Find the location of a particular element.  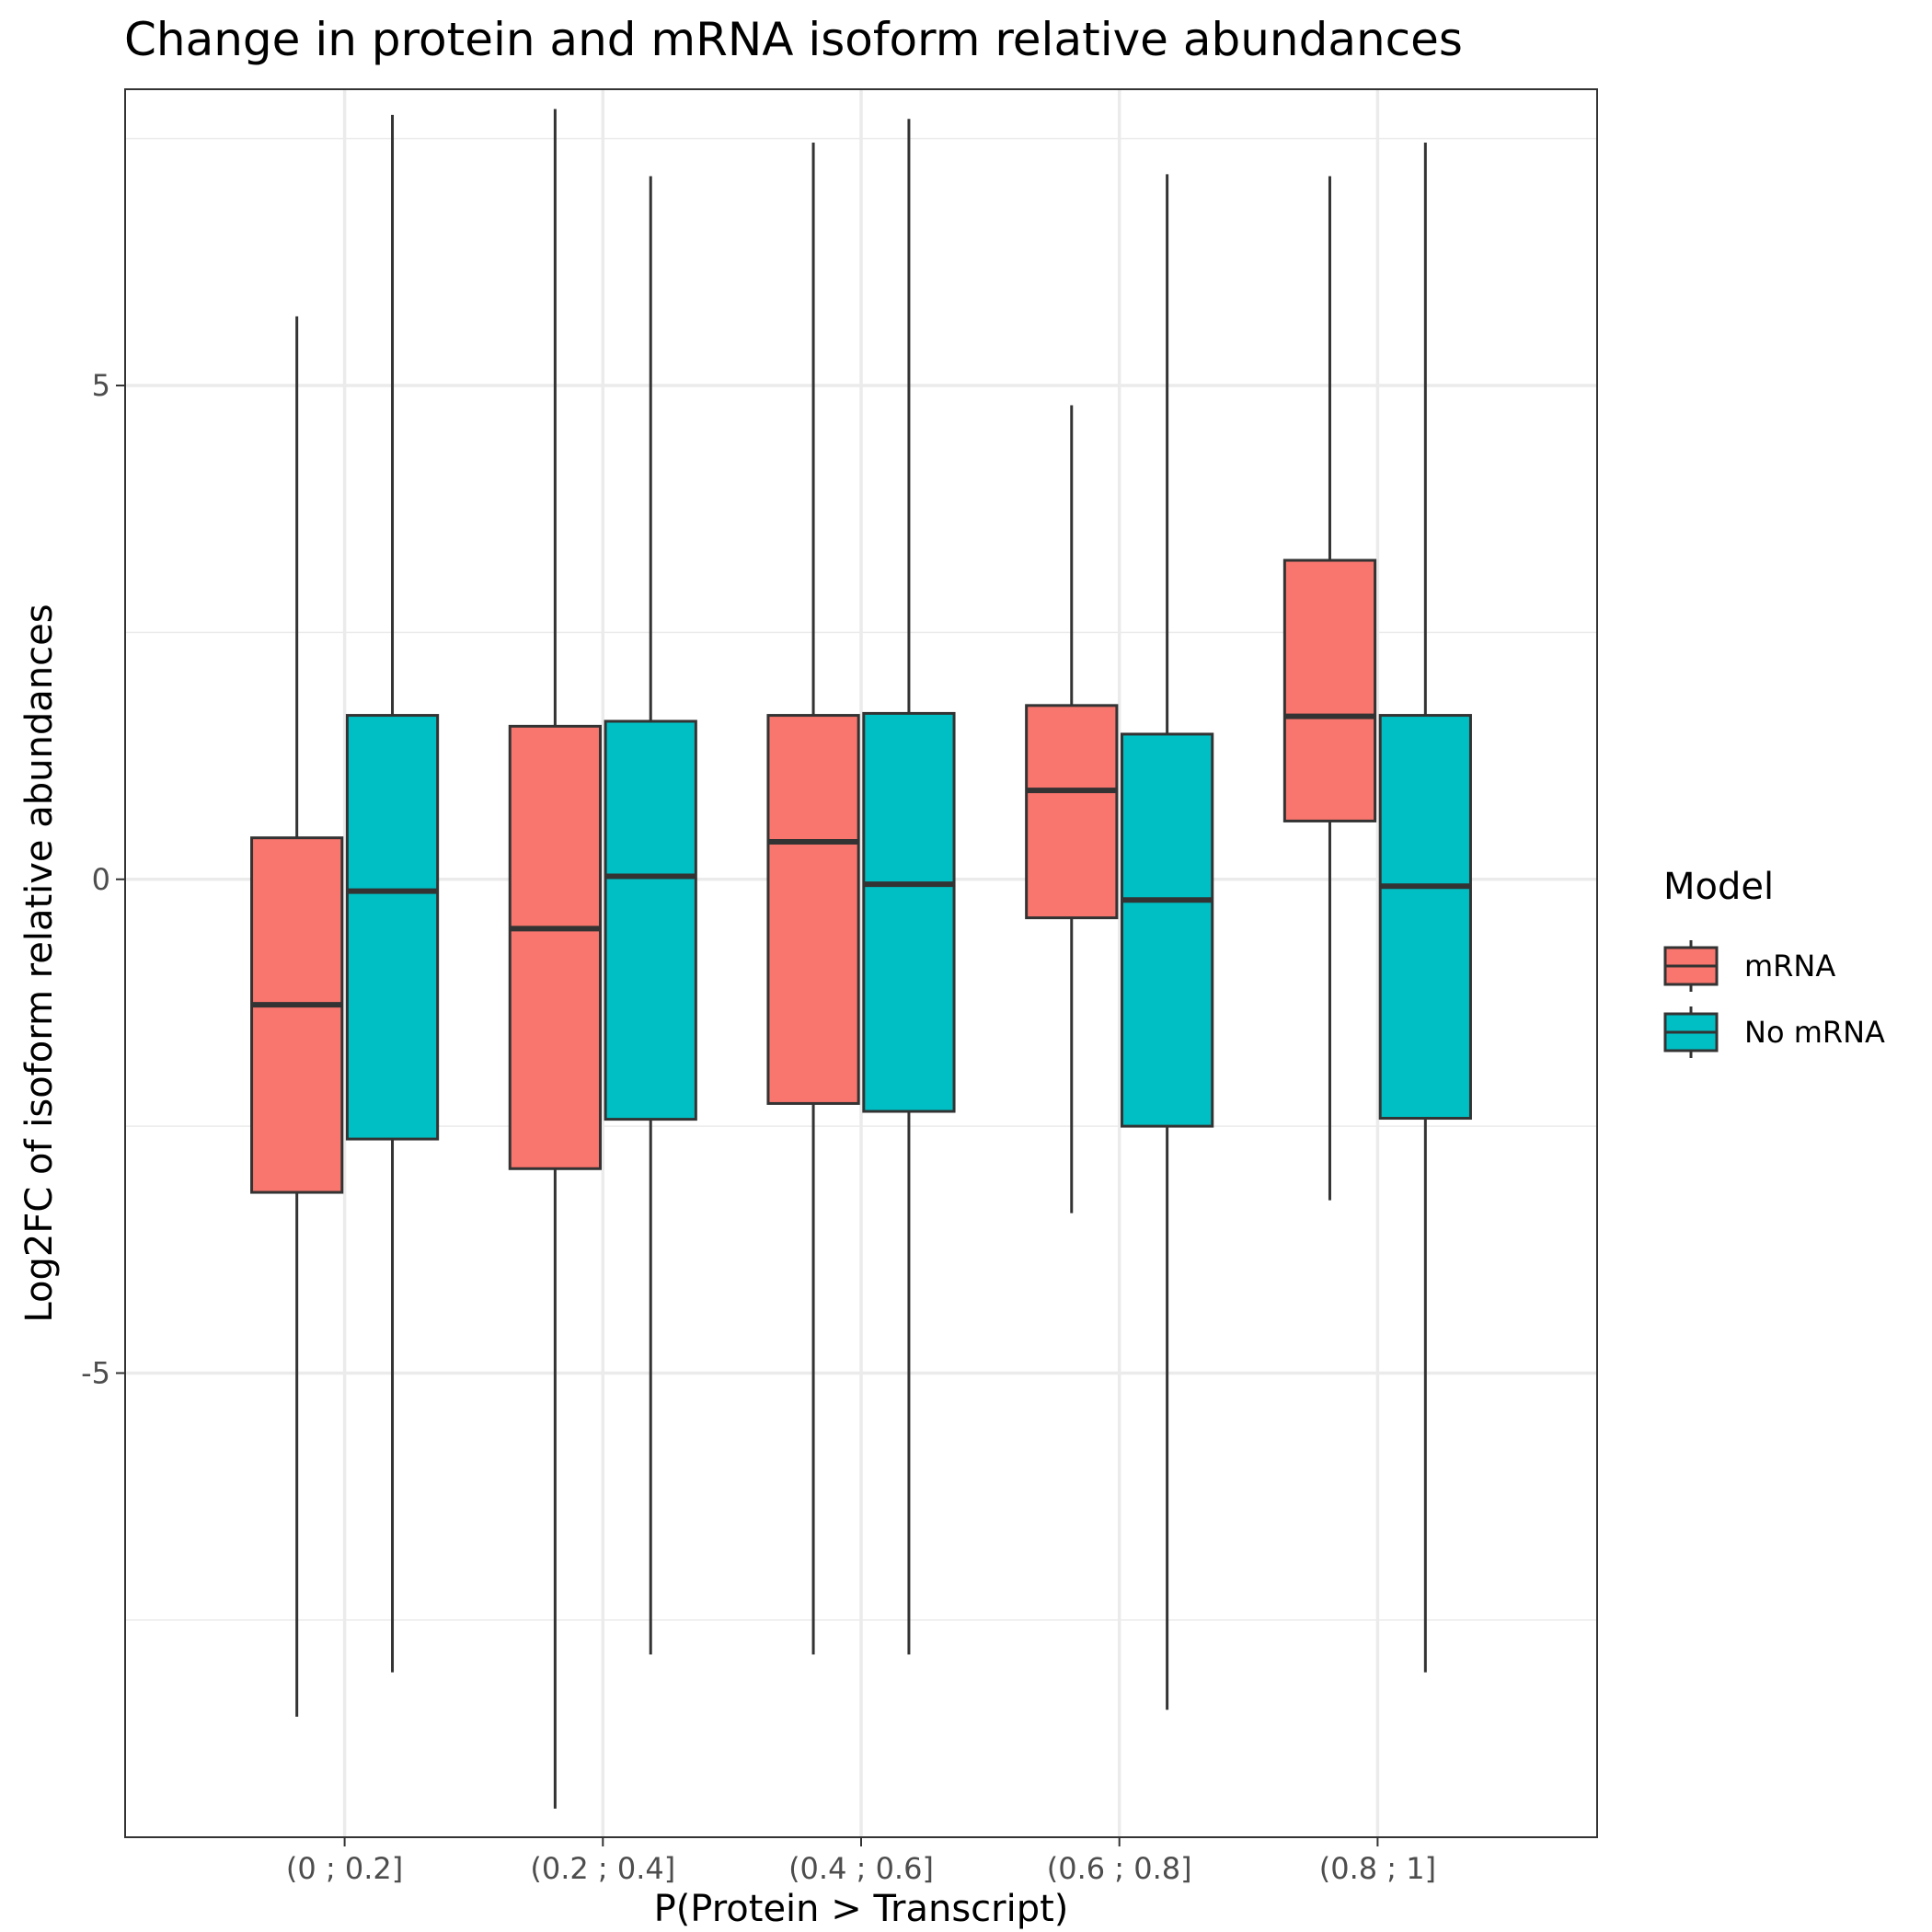

legend-items: mRNA No mRNA is located at coordinates (1774, 999).